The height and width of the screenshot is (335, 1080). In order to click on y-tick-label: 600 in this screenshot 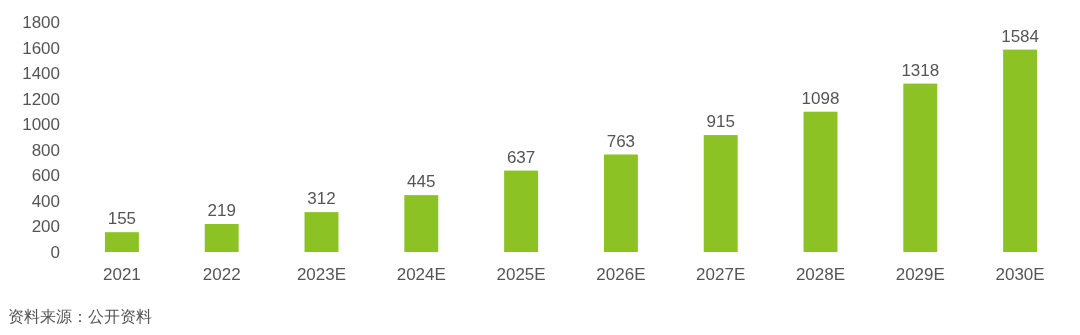, I will do `click(45, 176)`.